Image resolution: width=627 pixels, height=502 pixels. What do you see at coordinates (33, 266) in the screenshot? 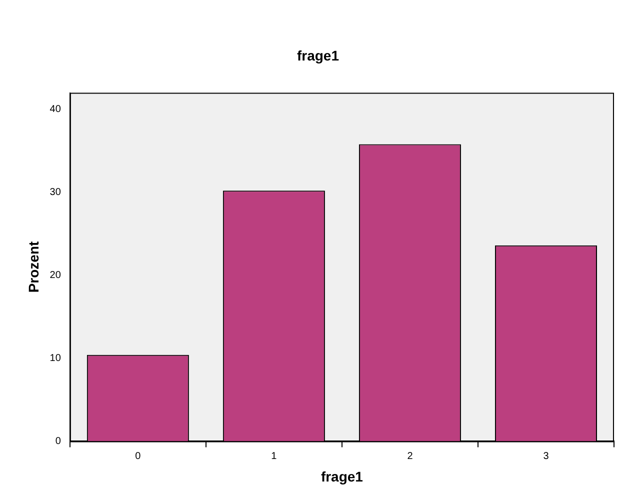
I see `y-axis-title: Prozent` at bounding box center [33, 266].